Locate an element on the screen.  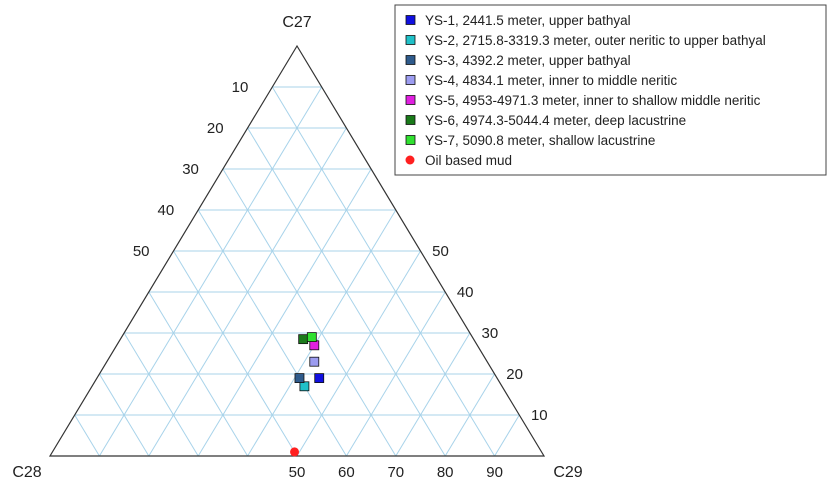
tick-label-bottom: 60 is located at coordinates (346, 471).